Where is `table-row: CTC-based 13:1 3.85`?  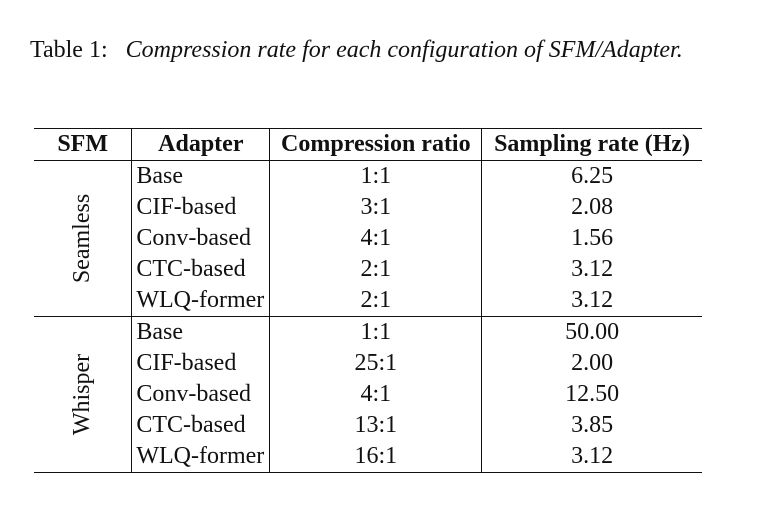
table-row: CTC-based 13:1 3.85 is located at coordinates (368, 425).